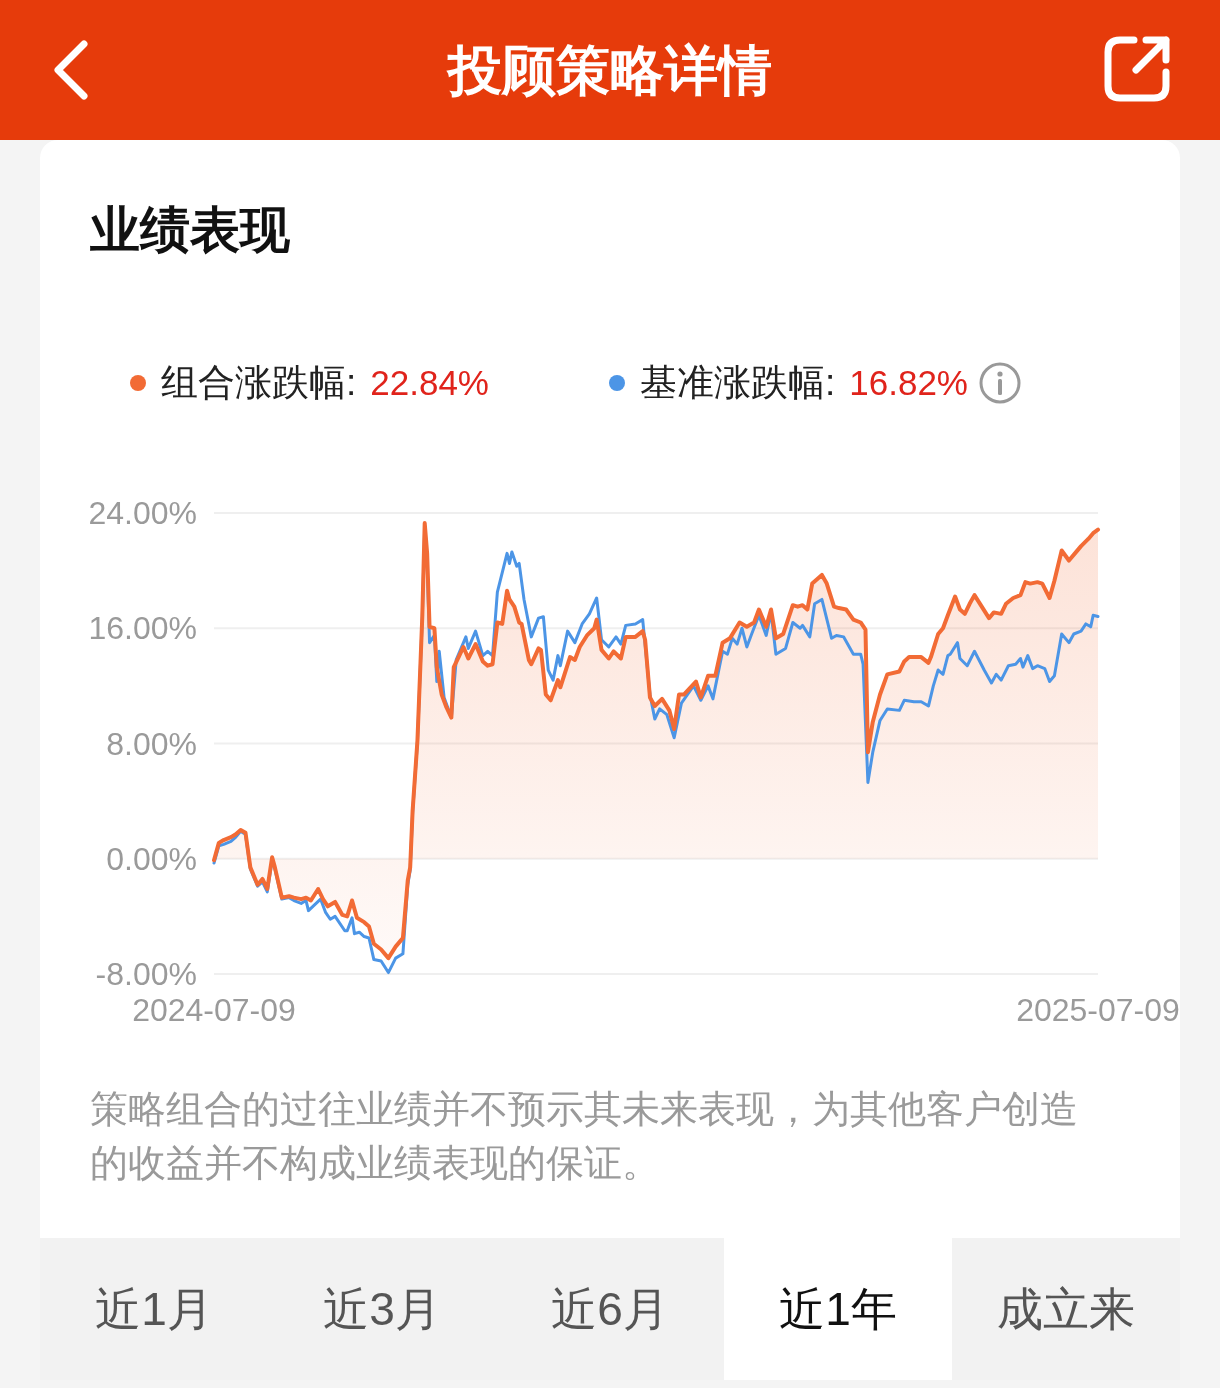 The image size is (1220, 1388). Describe the element at coordinates (142, 628) in the screenshot. I see `y-tick-label: 16.00%` at that location.